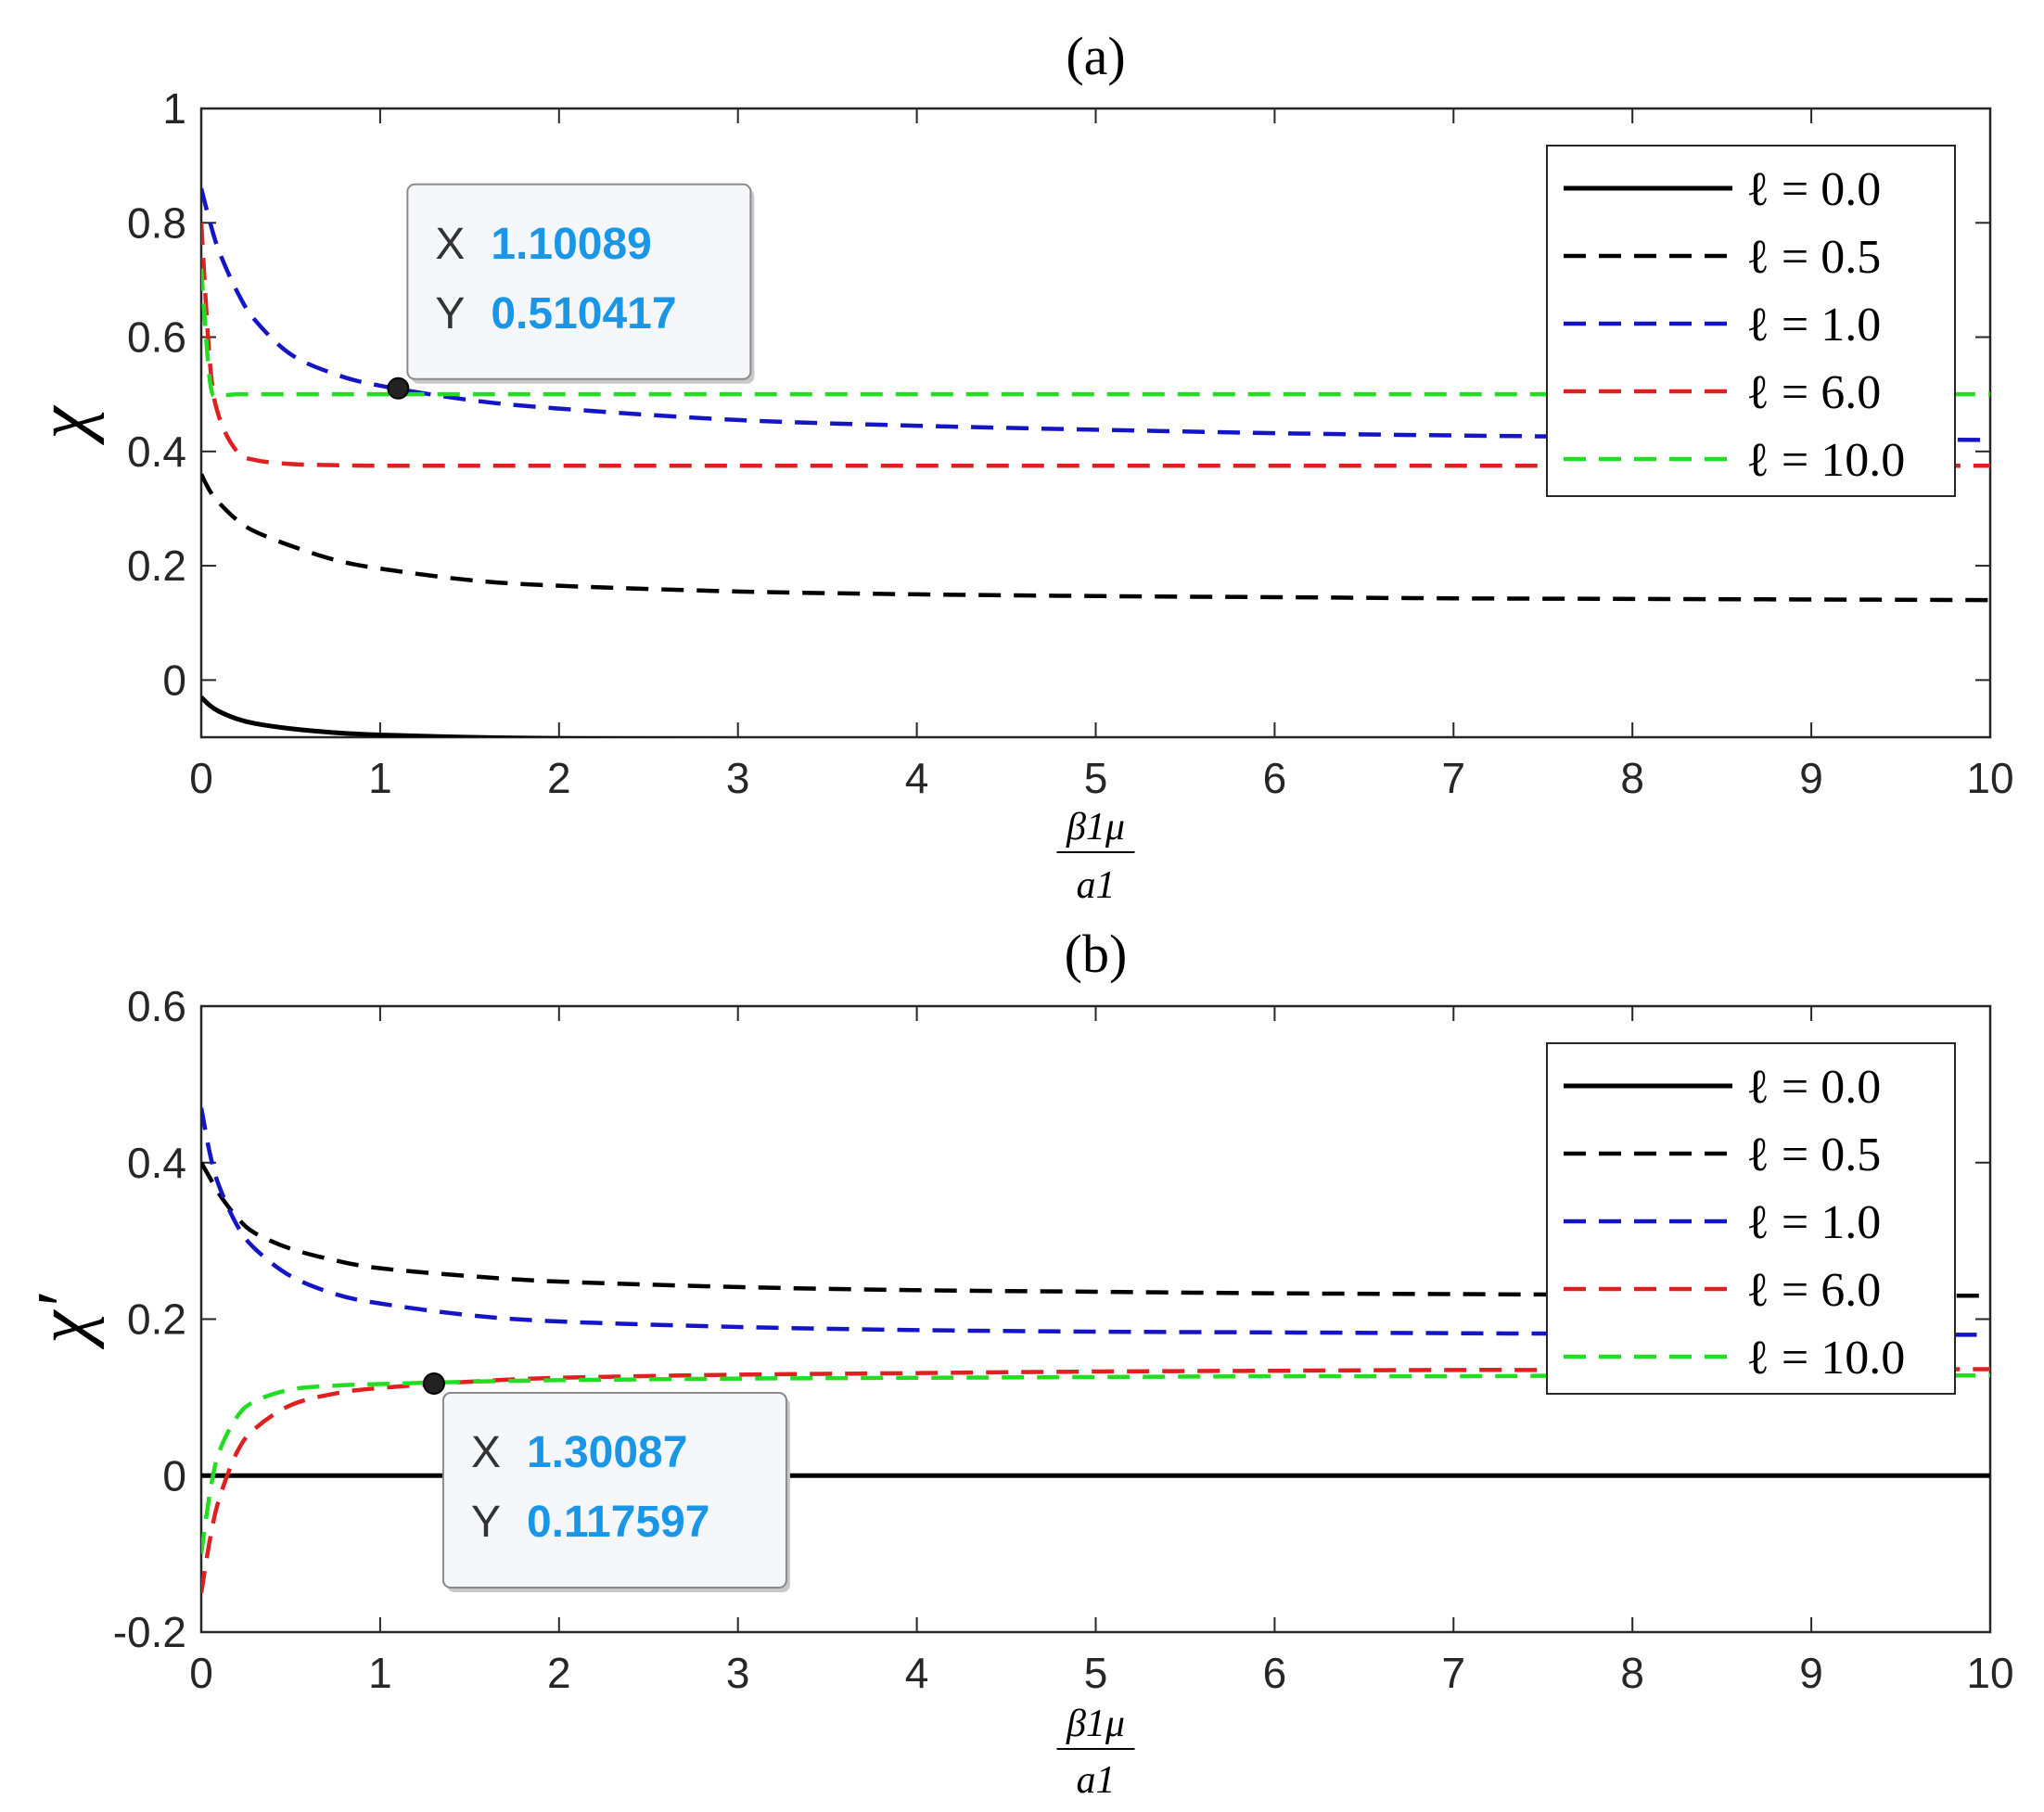  Describe the element at coordinates (1096, 954) in the screenshot. I see `chart-title: (b)` at that location.